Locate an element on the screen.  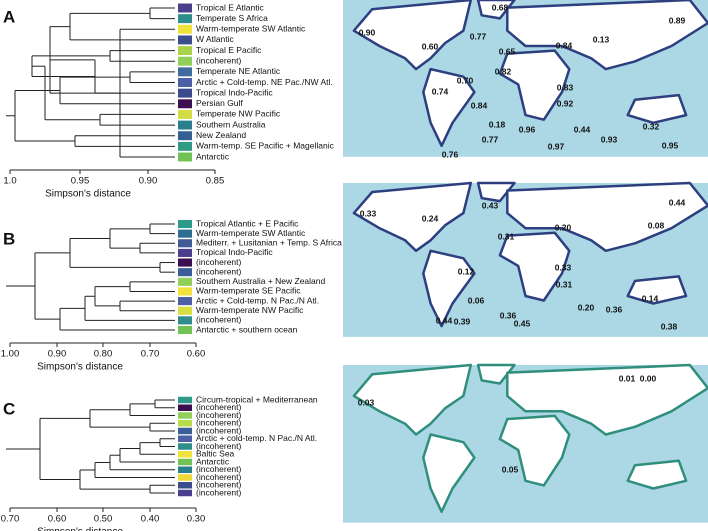
leaf-label: Antarctic is located at coordinates (213, 461).